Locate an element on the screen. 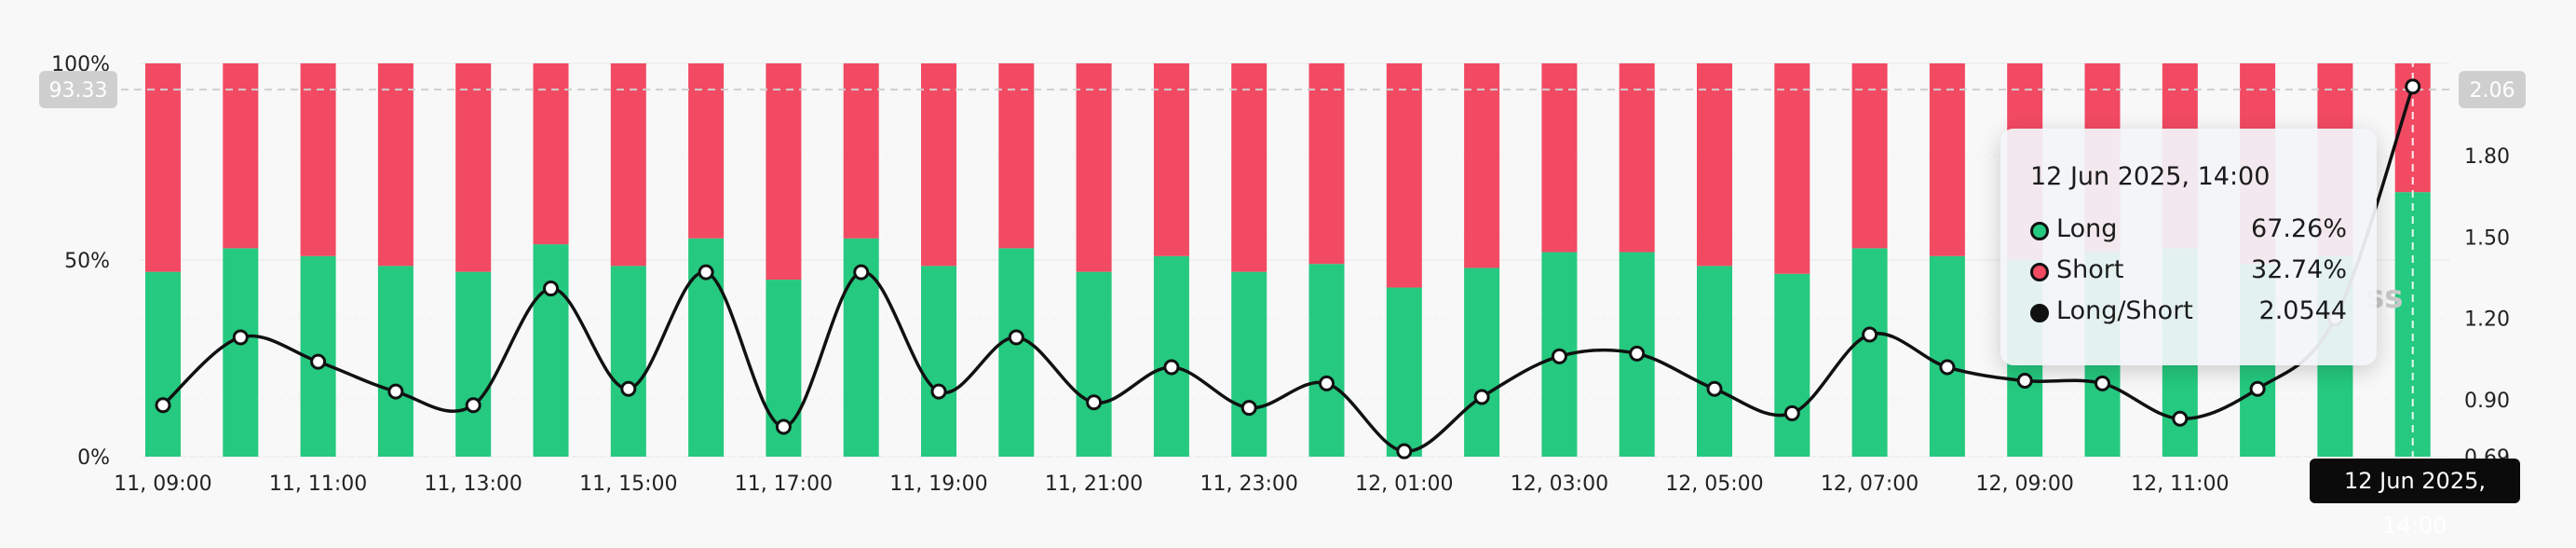 The image size is (2576, 548). tooltip-row-ratio: Long/Short 2.0544 is located at coordinates (2188, 313).